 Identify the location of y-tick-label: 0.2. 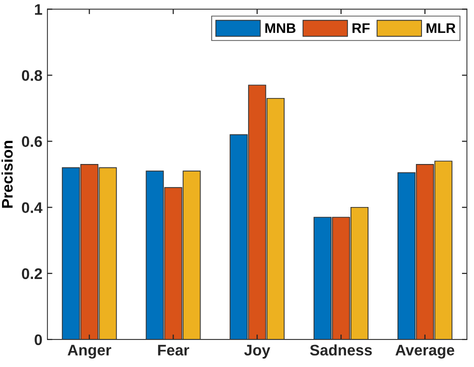
(32, 274).